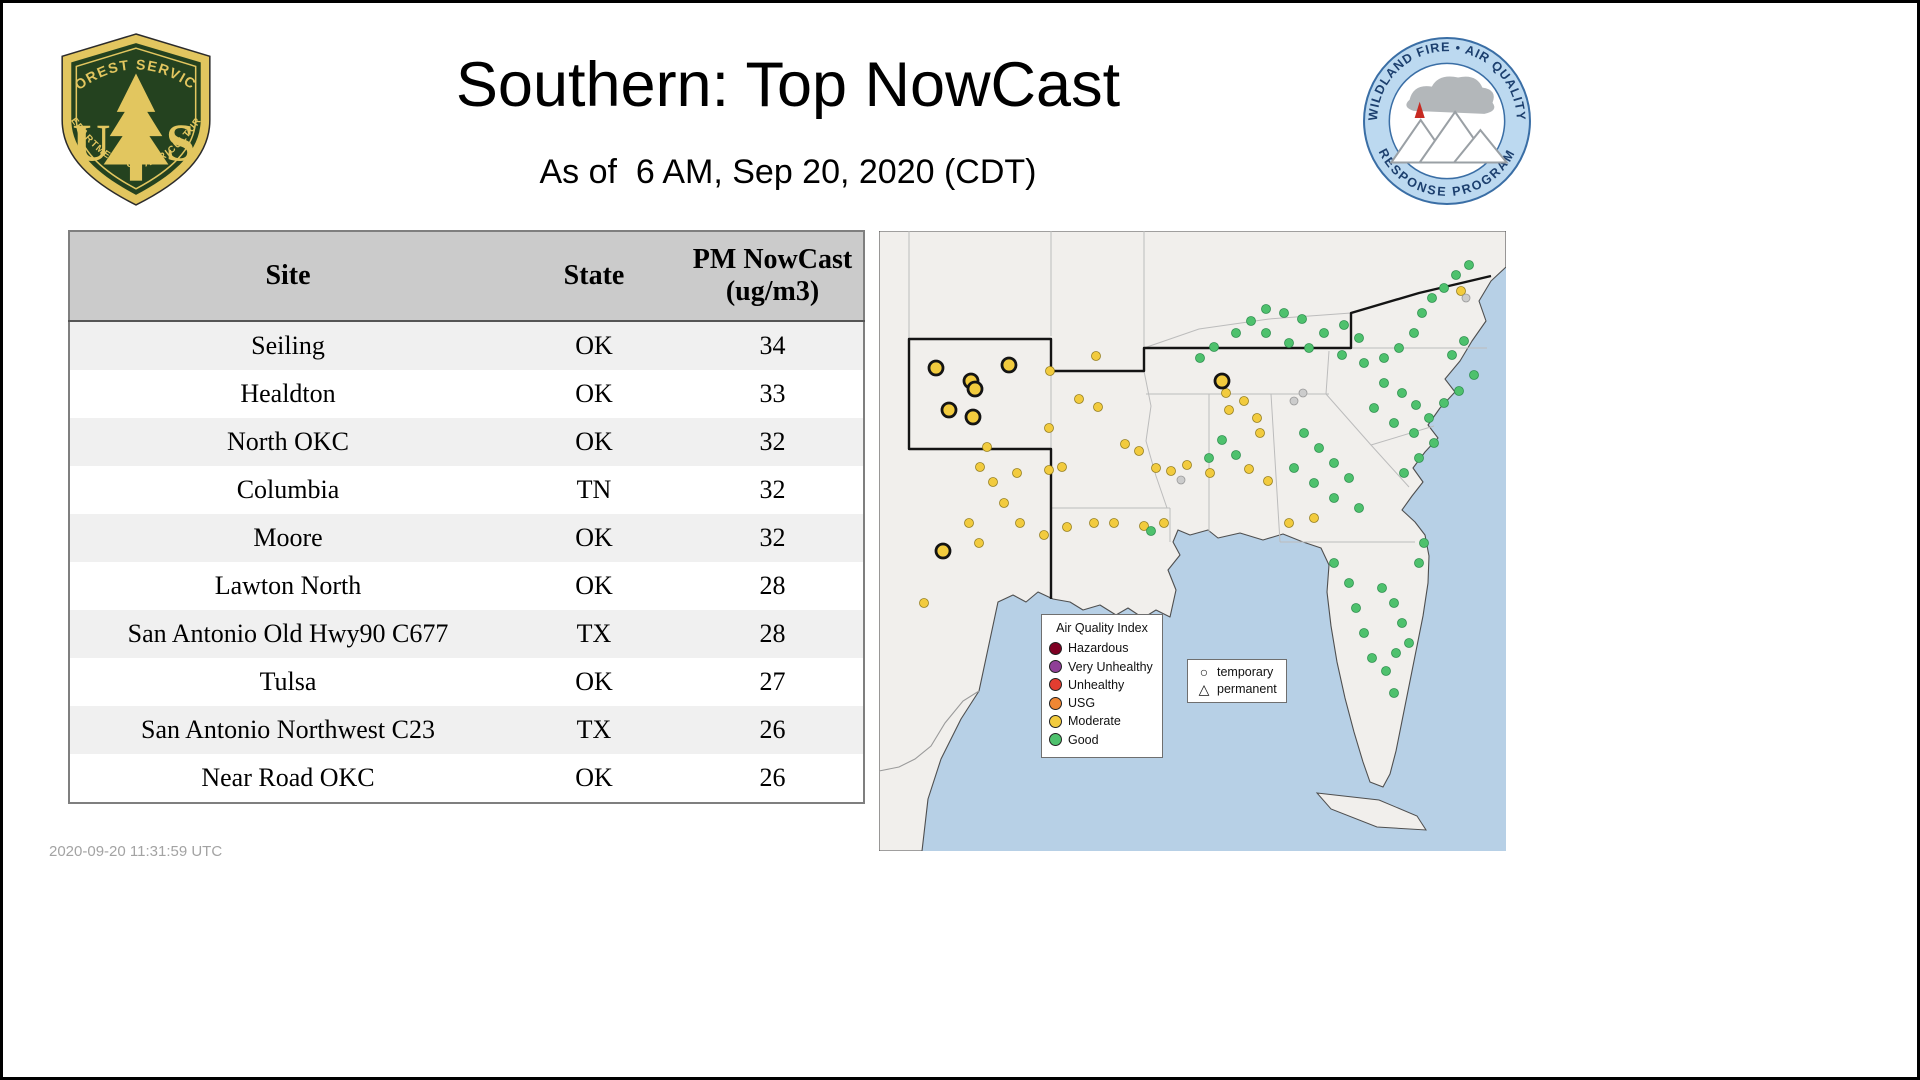  I want to click on mexico-border-line, so click(929, 731).